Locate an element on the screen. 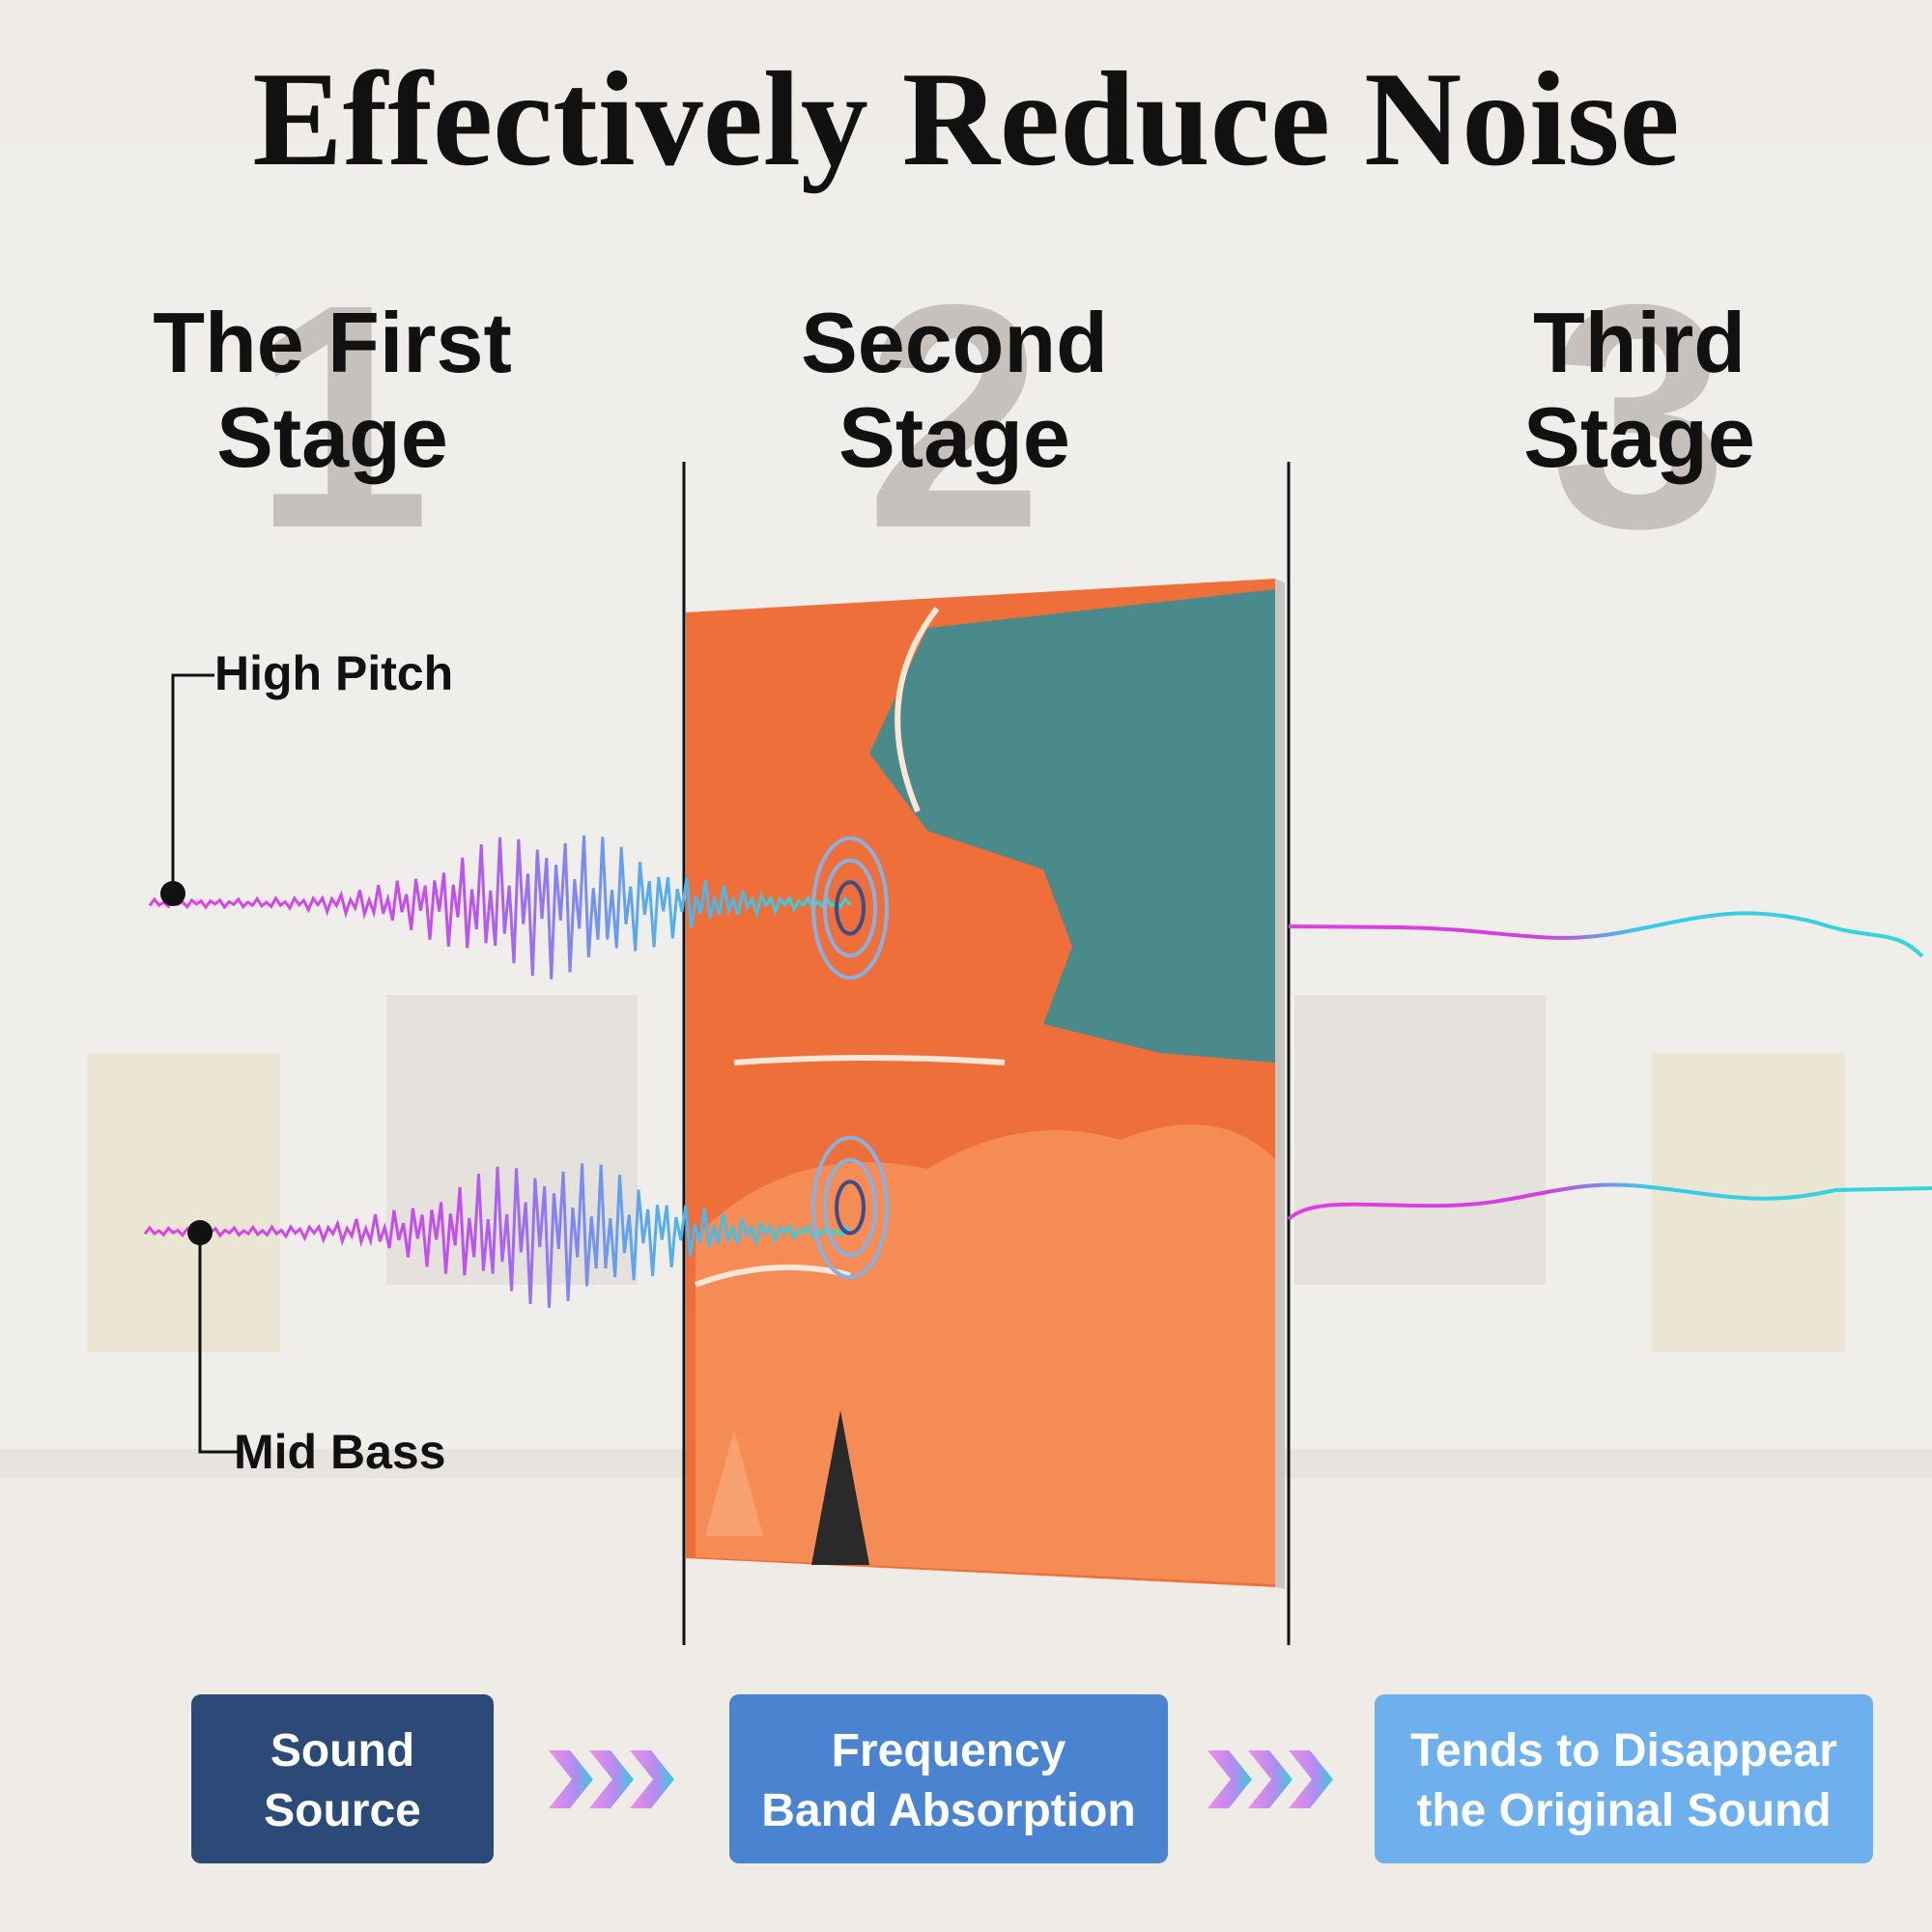 This screenshot has height=1932, width=1932. title: Effectively Reduce Noise is located at coordinates (965, 119).